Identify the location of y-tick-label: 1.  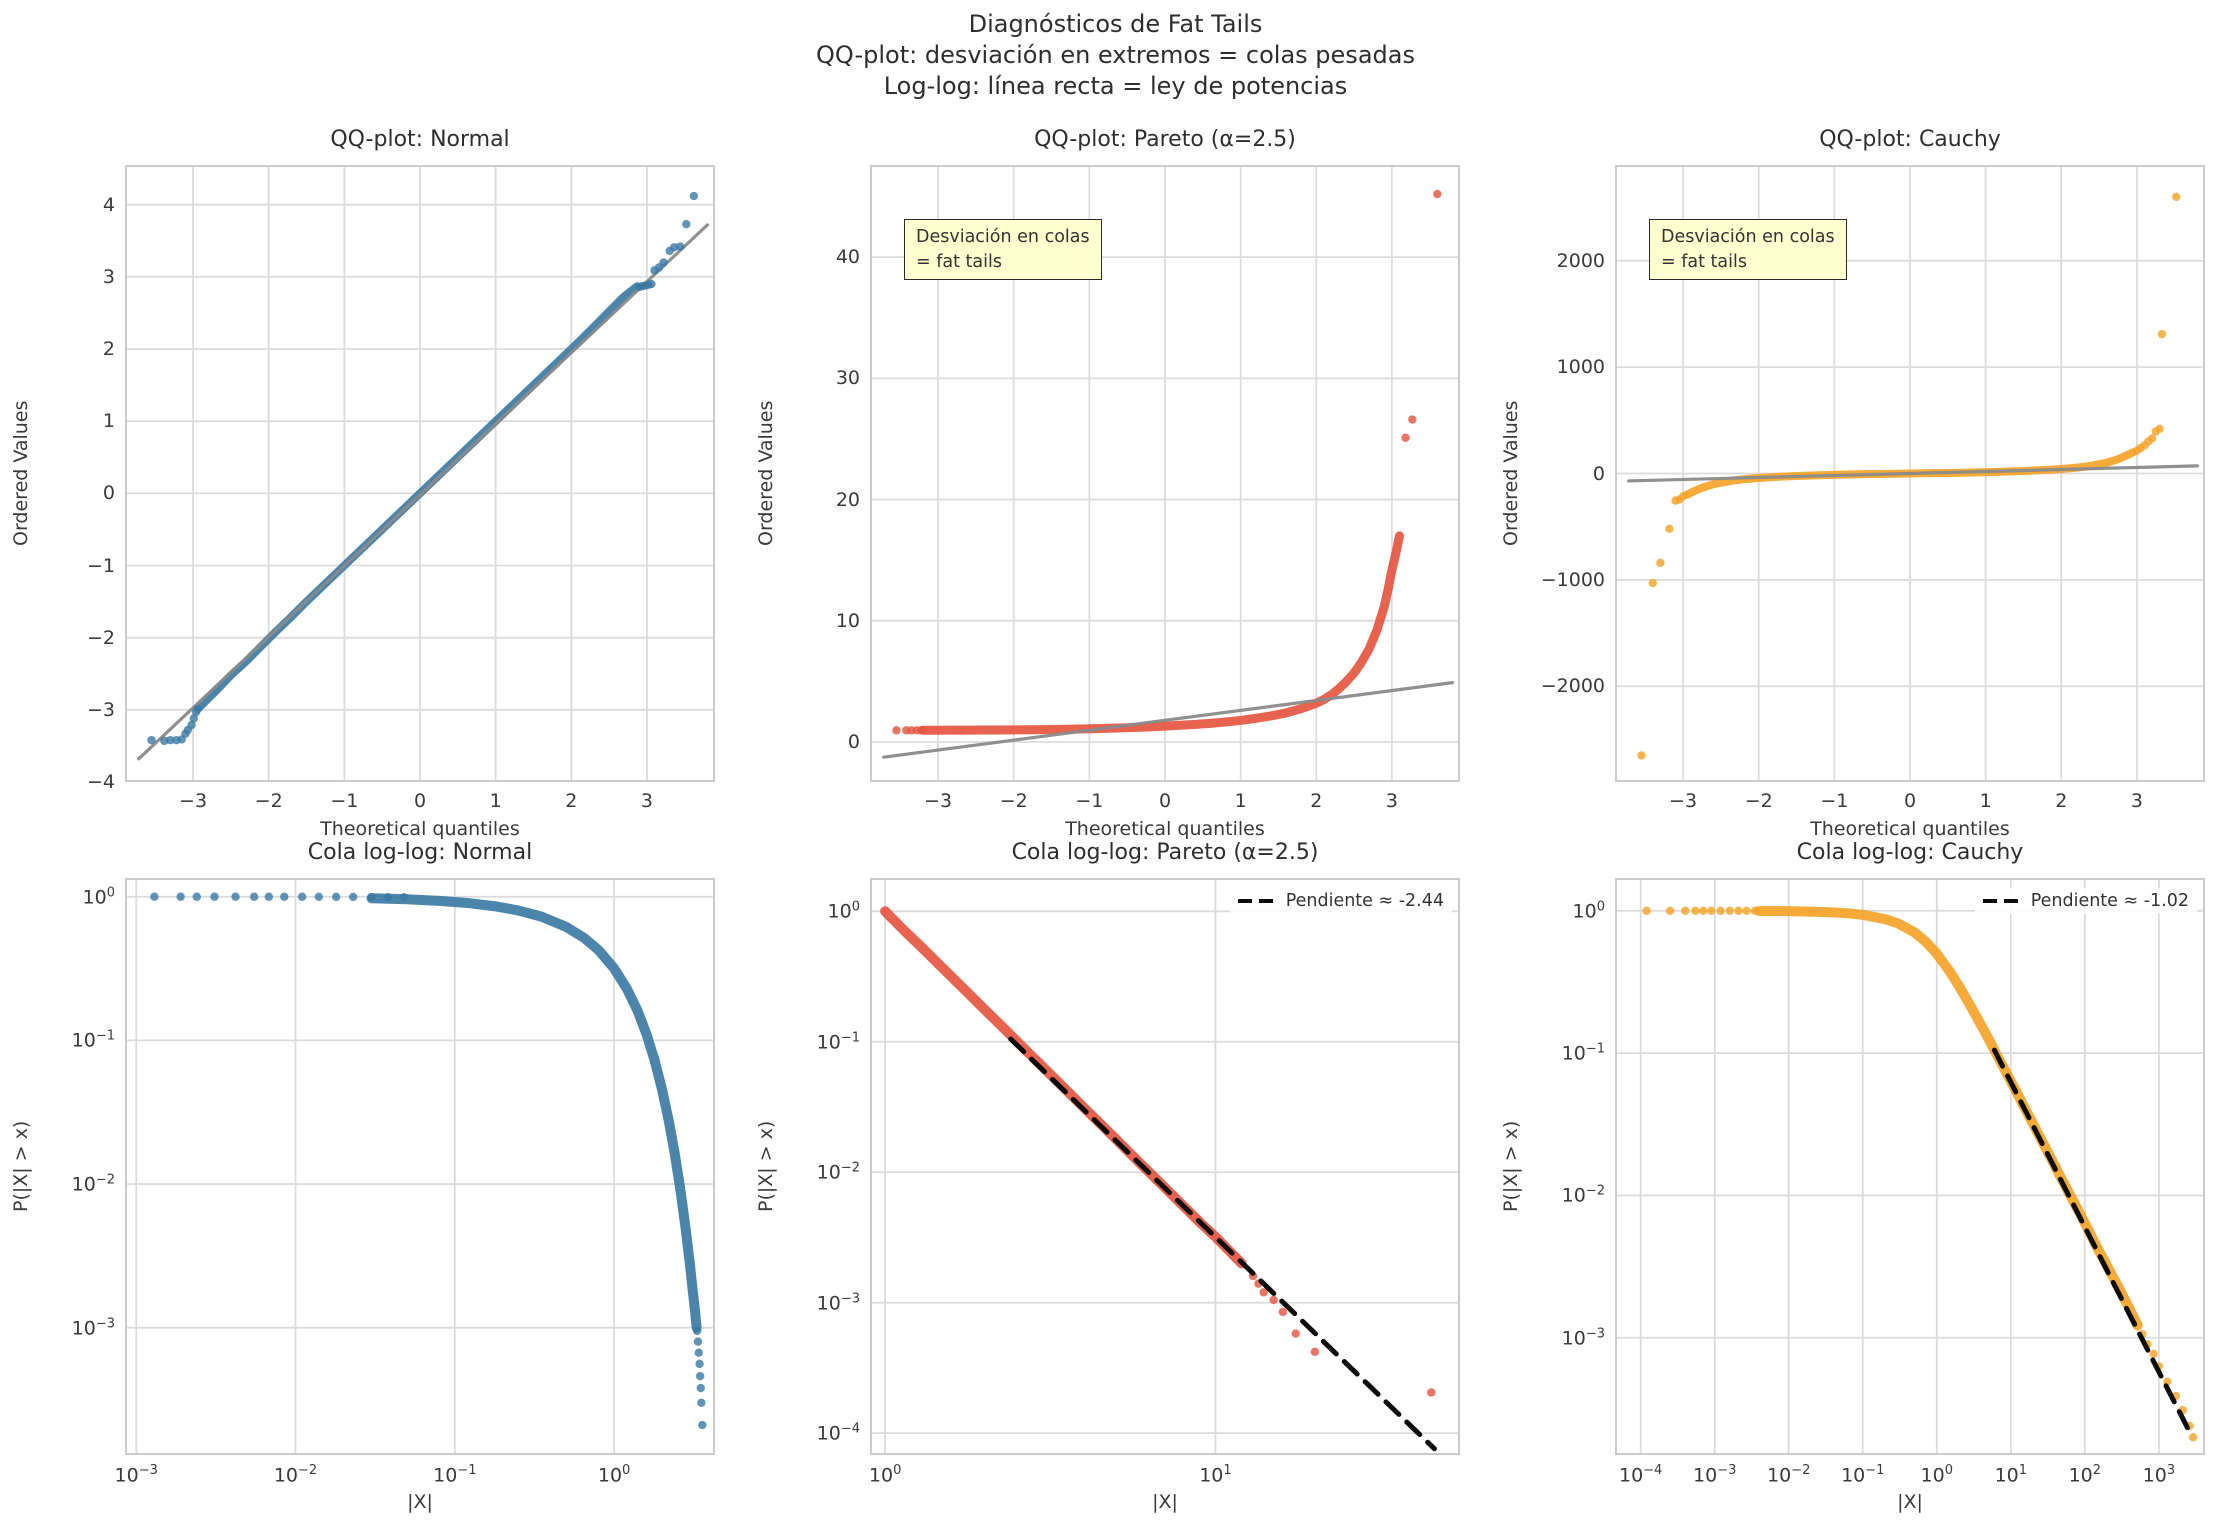
(108, 421).